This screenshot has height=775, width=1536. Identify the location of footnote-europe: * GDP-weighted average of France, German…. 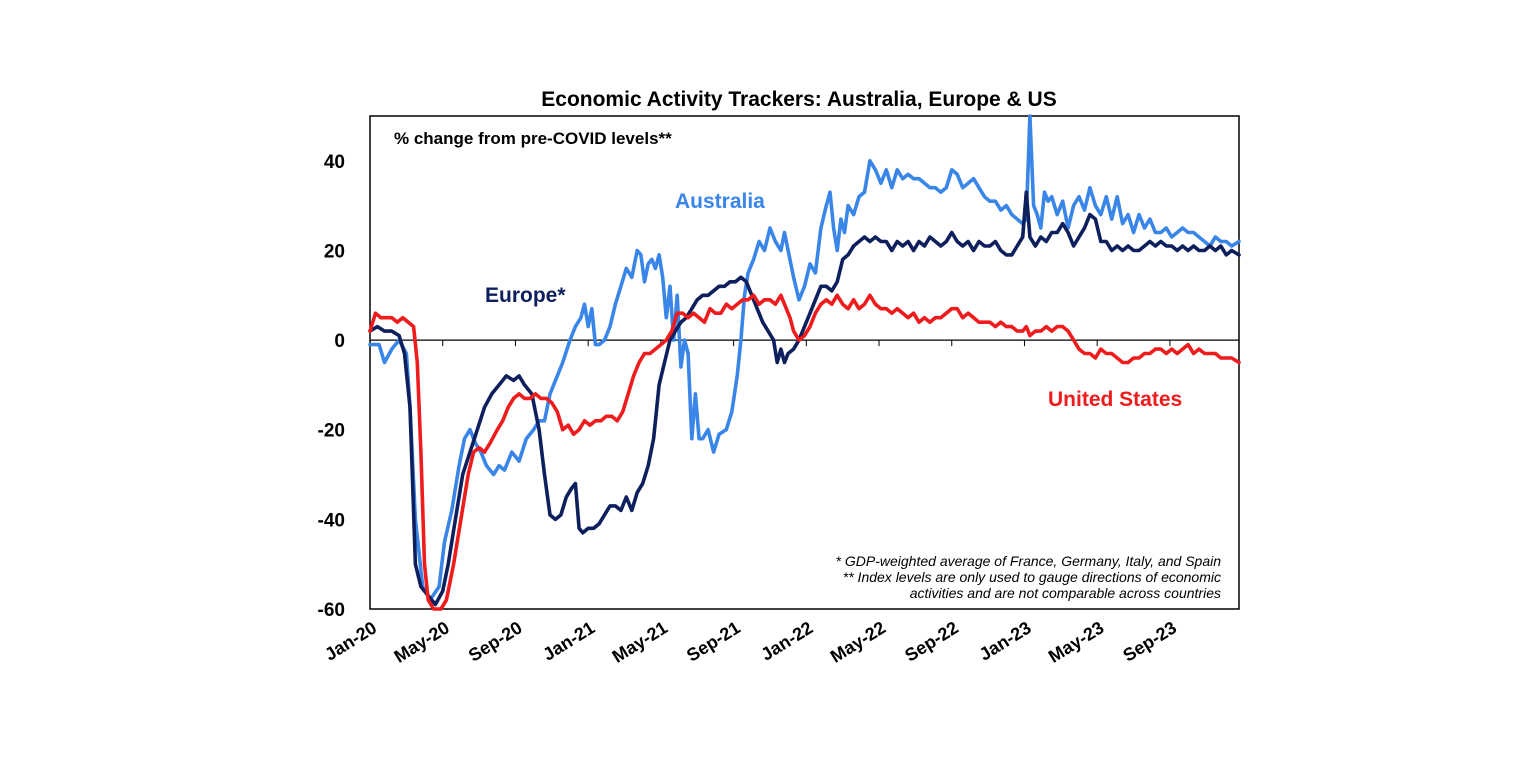
(1029, 561).